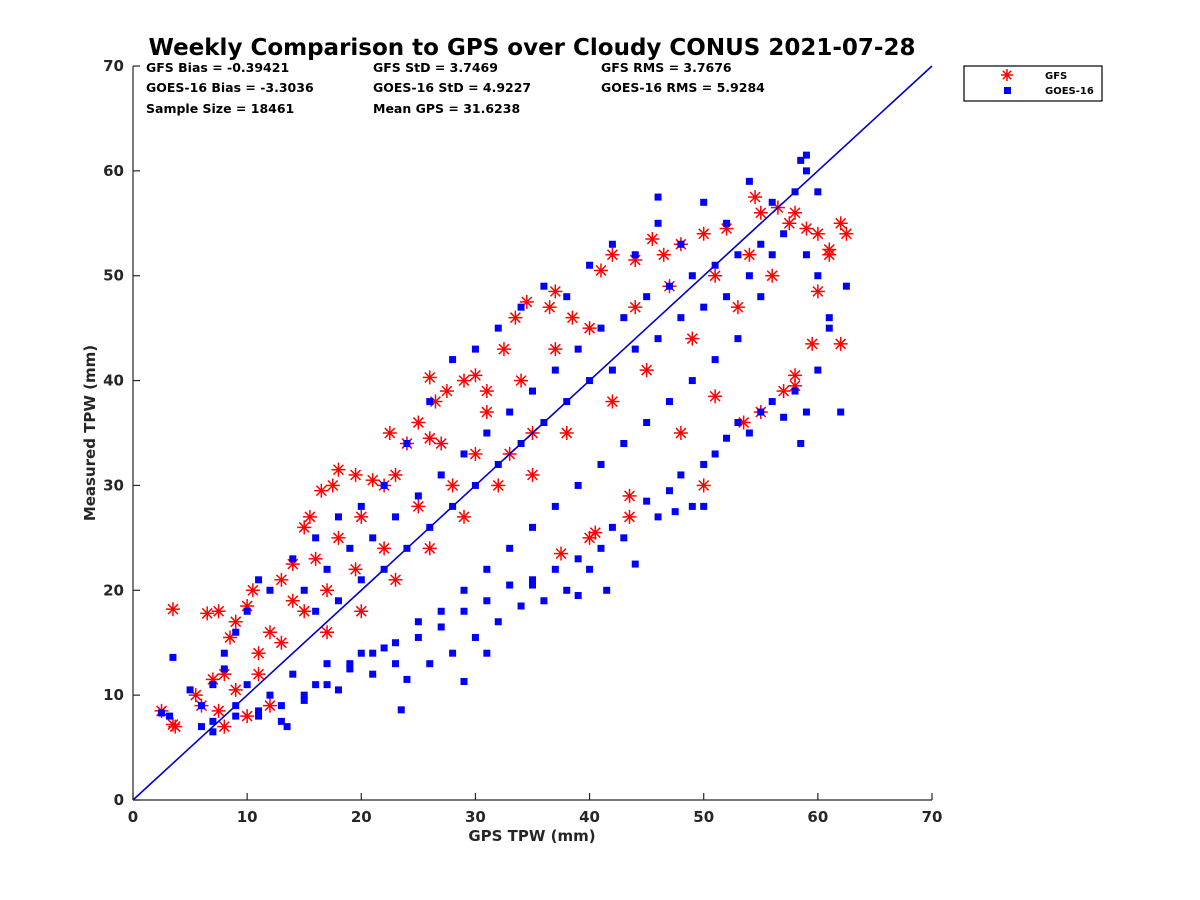 This screenshot has width=1200, height=900. Describe the element at coordinates (230, 87) in the screenshot. I see `stat-goes-bias: GOES-16 Bias = -3.3036` at that location.